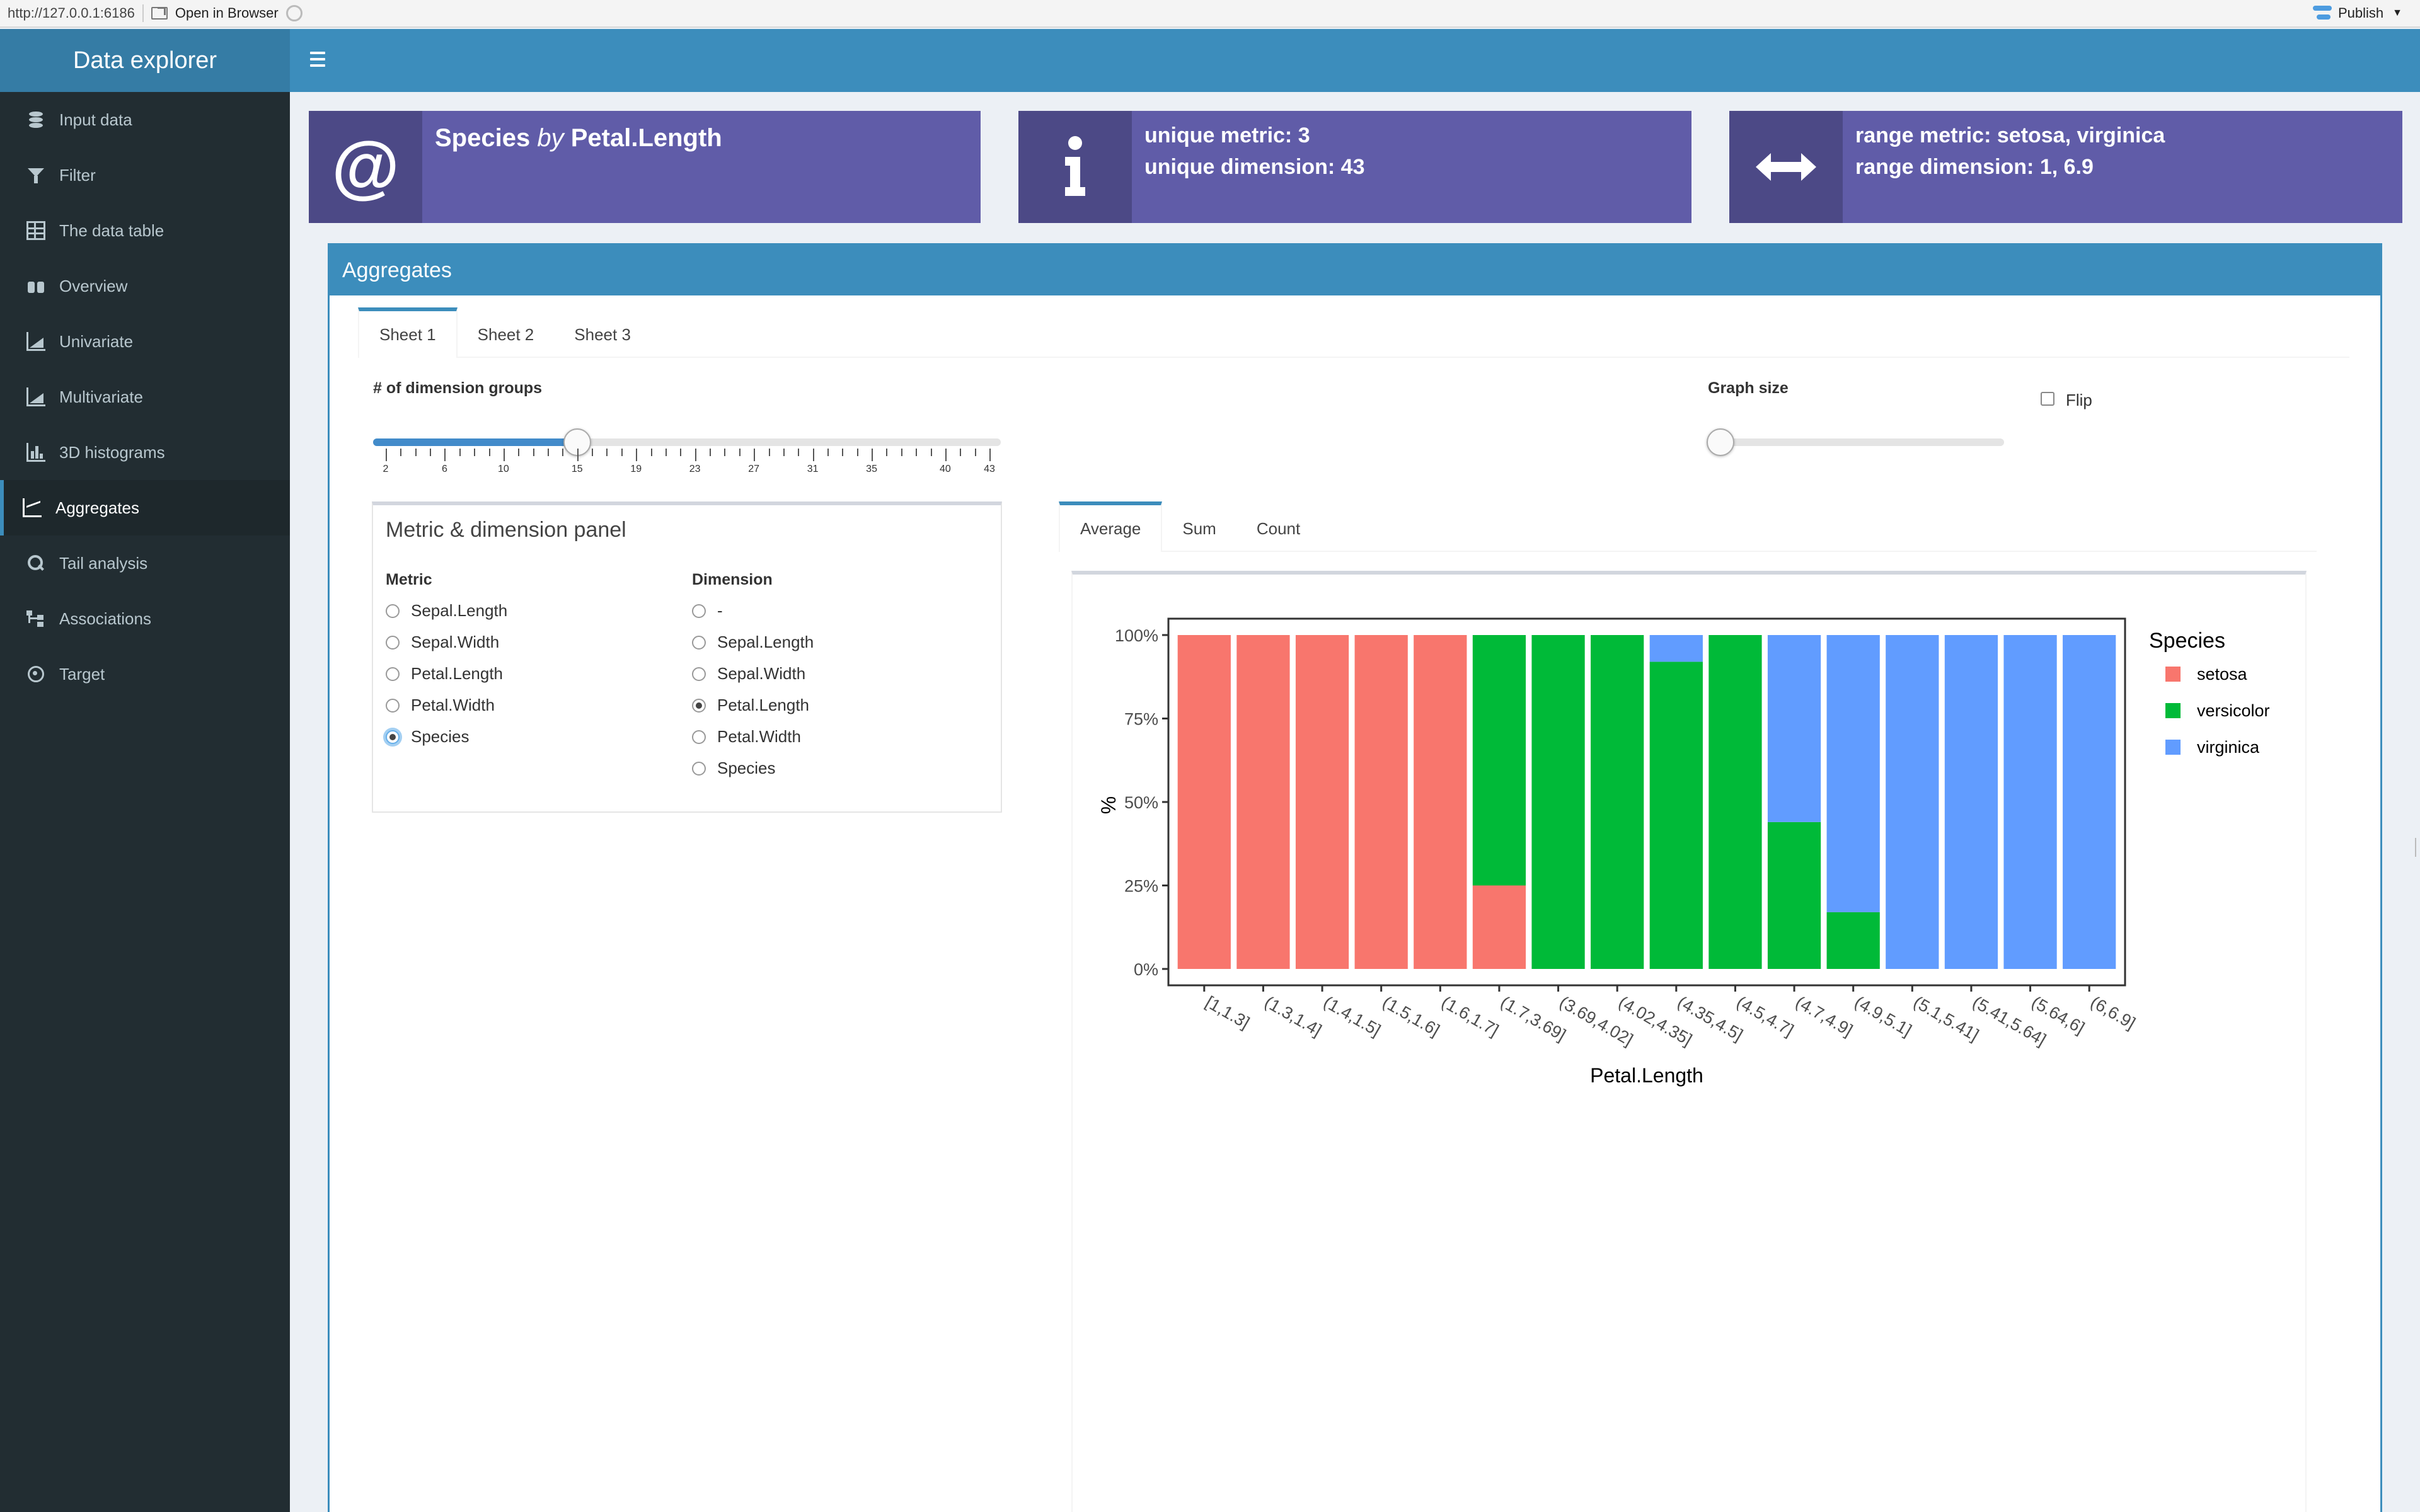 The height and width of the screenshot is (1512, 2420). What do you see at coordinates (1199, 528) in the screenshot?
I see `tab-sum: Sum` at bounding box center [1199, 528].